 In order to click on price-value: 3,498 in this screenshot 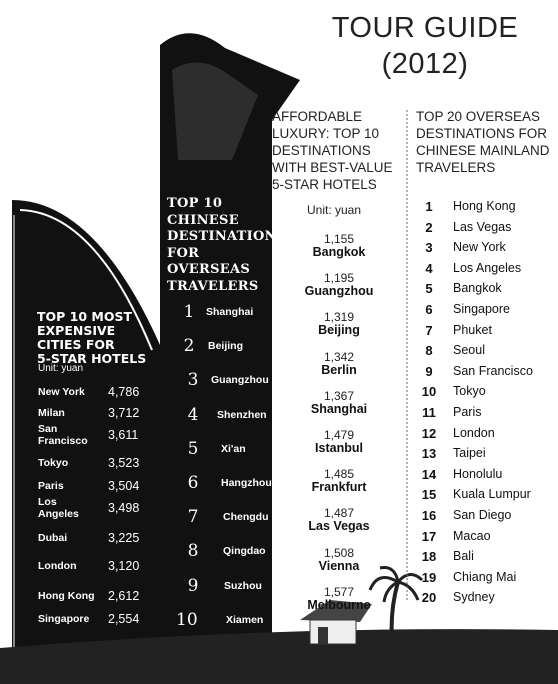, I will do `click(124, 508)`.